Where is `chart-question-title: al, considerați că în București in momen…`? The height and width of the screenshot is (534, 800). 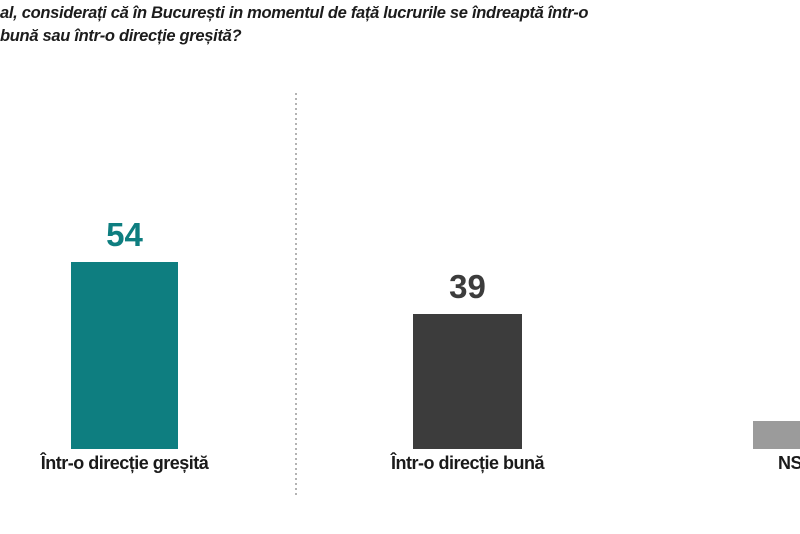 chart-question-title: al, considerați că în București in momen… is located at coordinates (294, 25).